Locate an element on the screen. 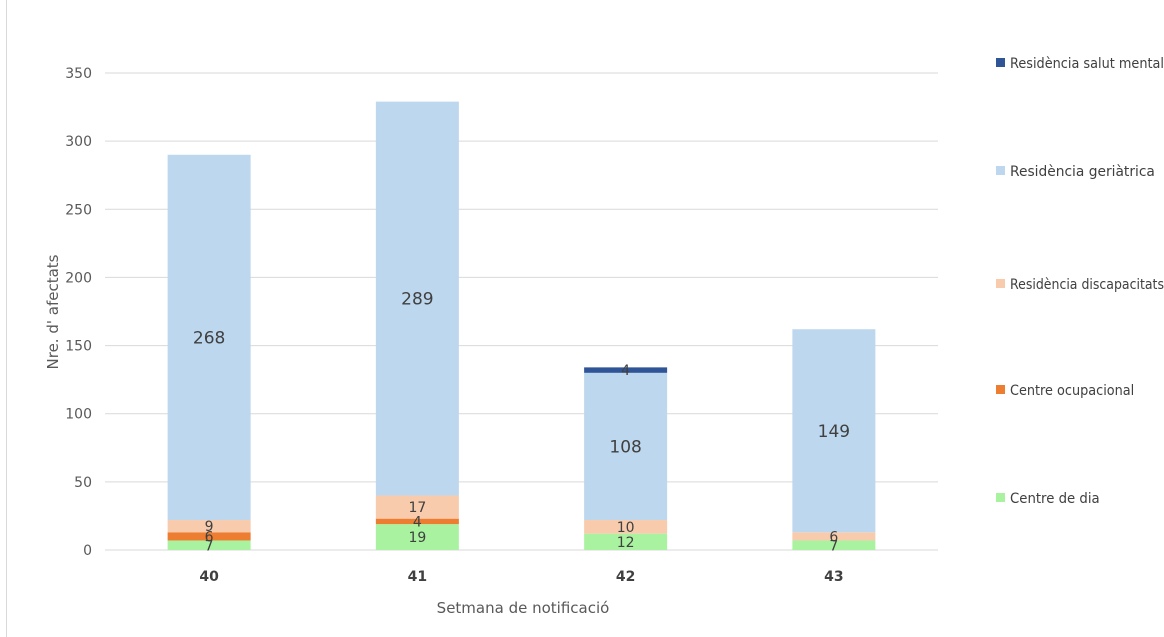 The height and width of the screenshot is (637, 1164). data-label: 19 is located at coordinates (417, 538).